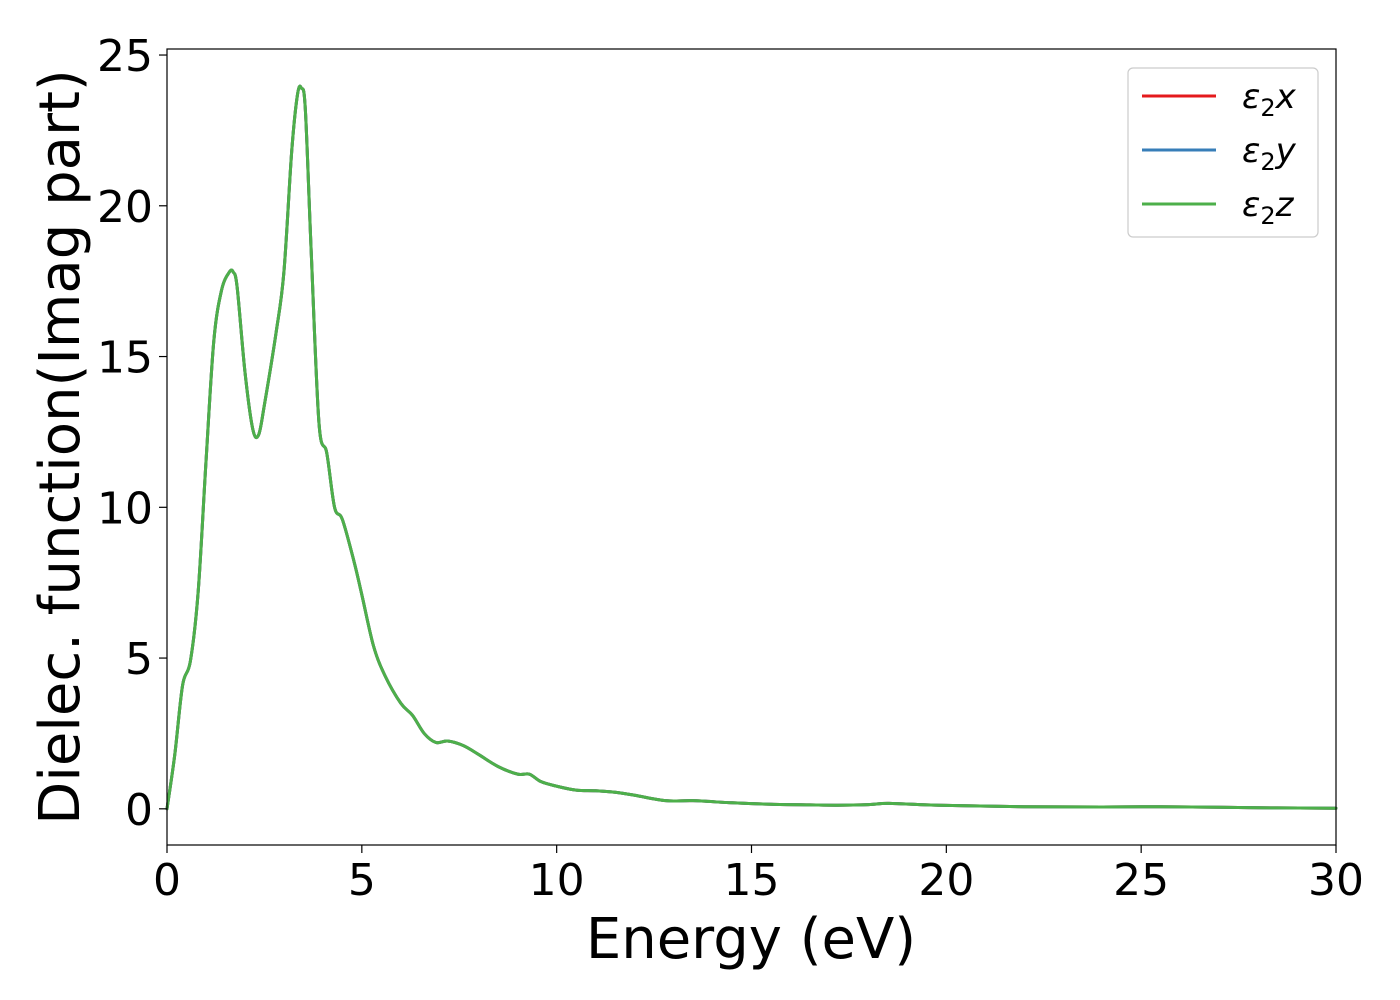  I want to click on y-tick-label: 15, so click(125, 358).